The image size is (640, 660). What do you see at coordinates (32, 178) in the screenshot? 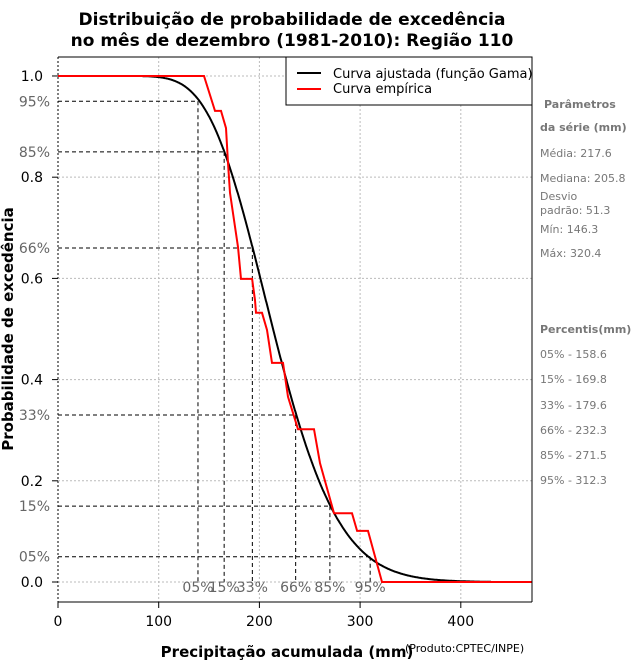
I see `y-tick-label: 0.8` at bounding box center [32, 178].